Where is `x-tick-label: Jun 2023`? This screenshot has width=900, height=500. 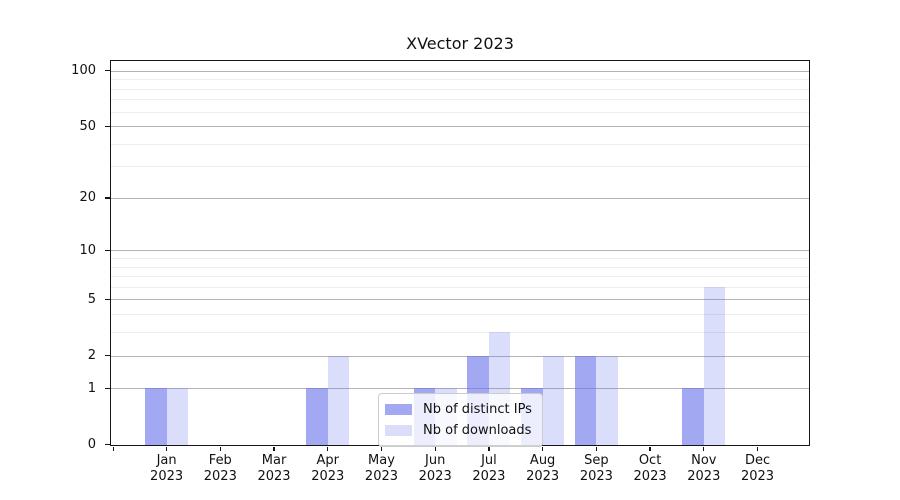
x-tick-label: Jun 2023 is located at coordinates (435, 468).